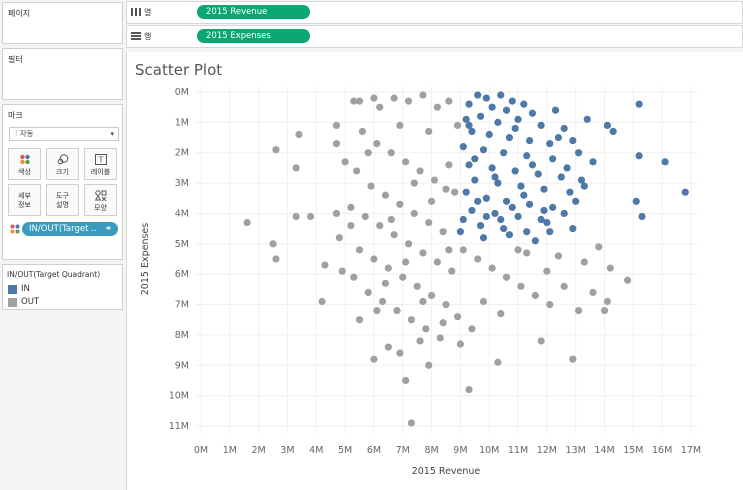 This screenshot has height=490, width=743. I want to click on legend-item-in: IN, so click(19, 289).